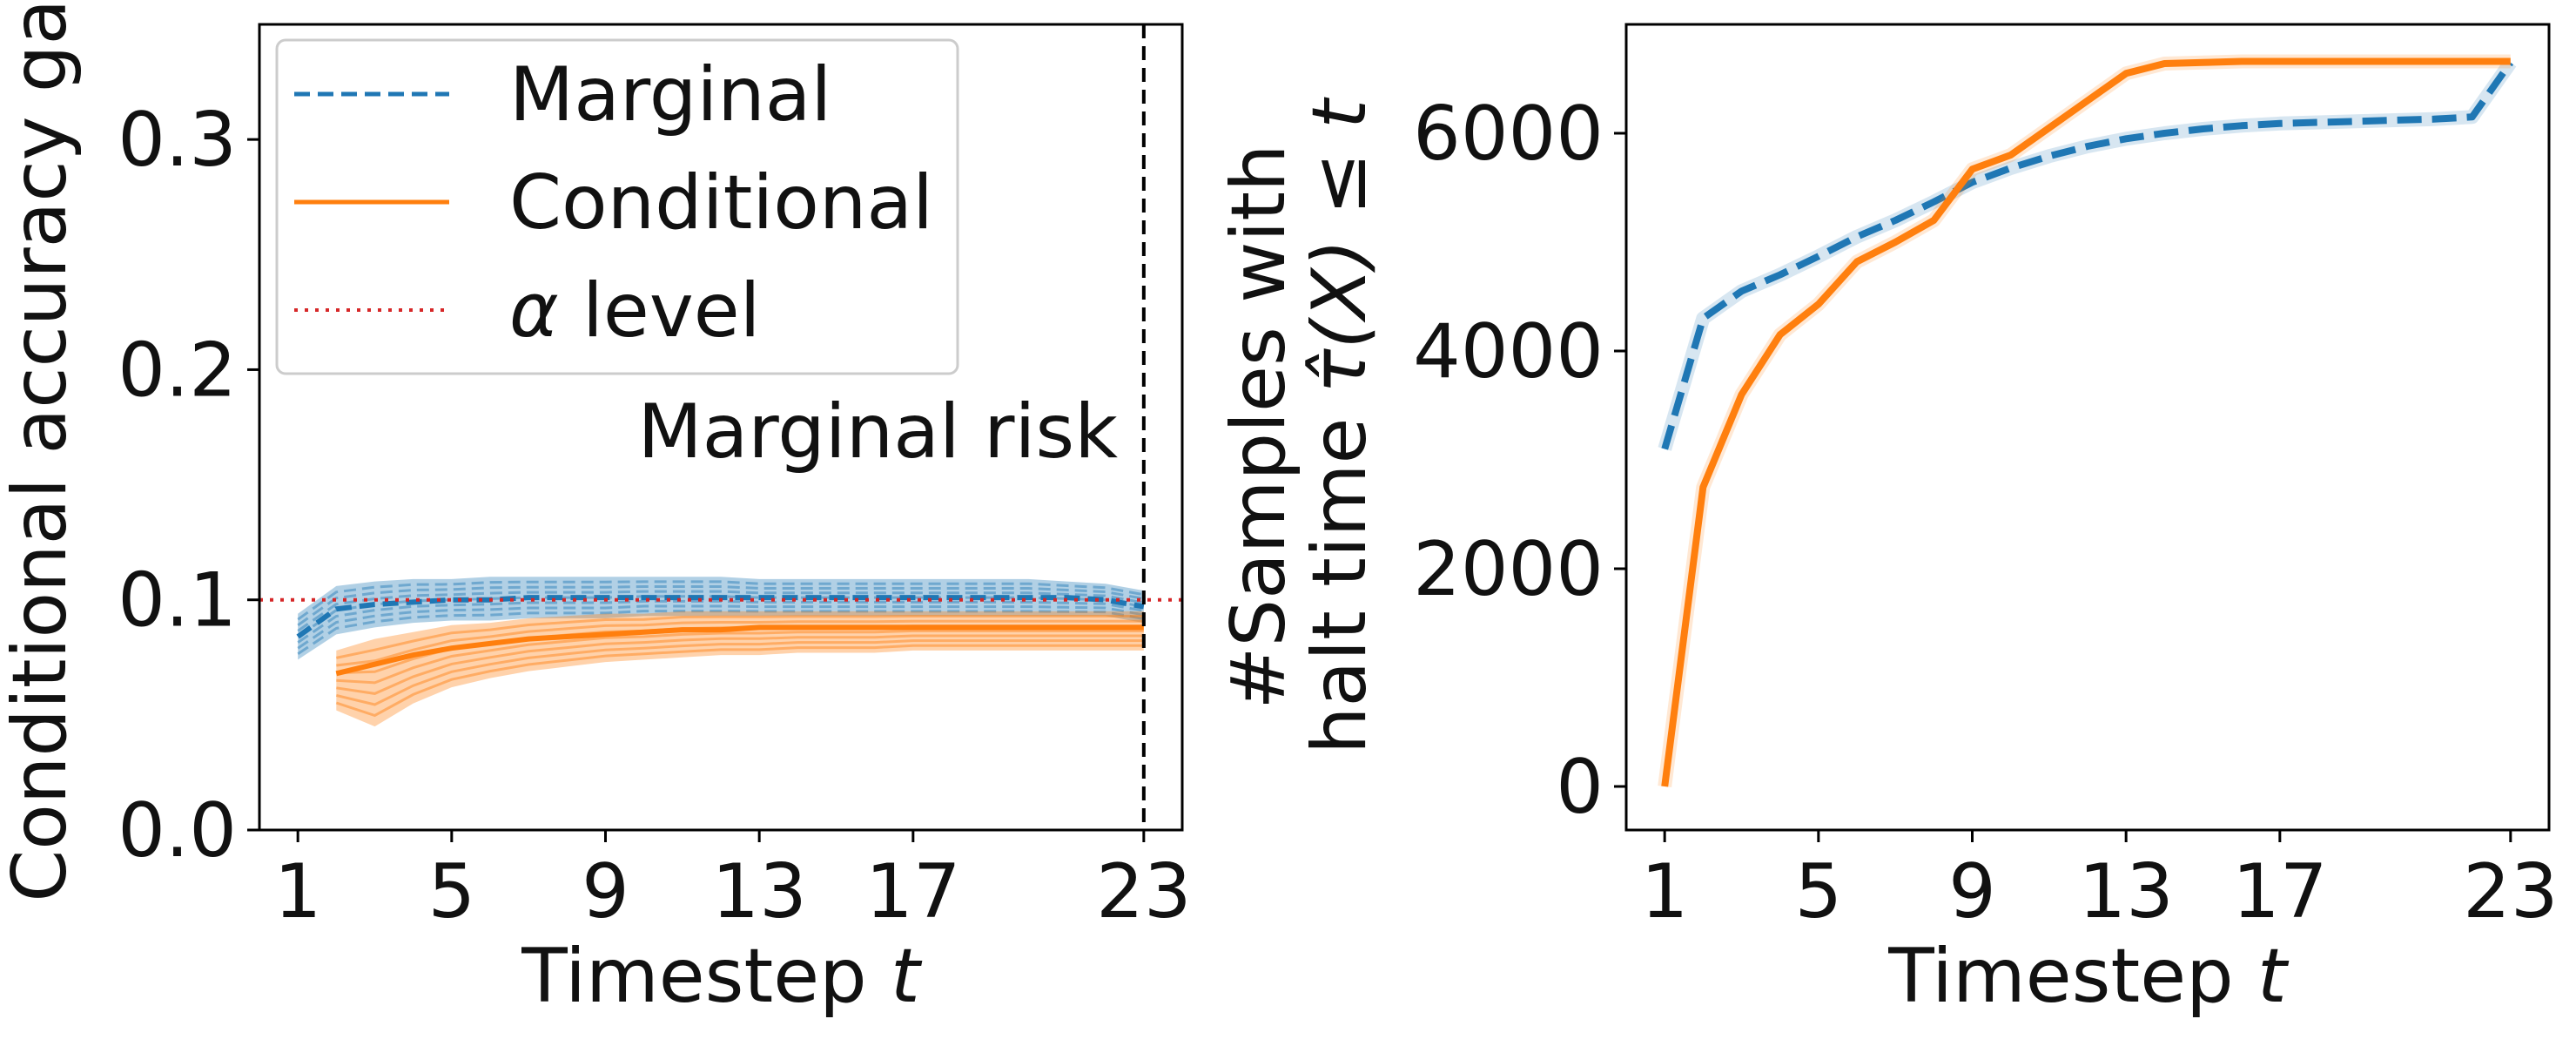  What do you see at coordinates (660, 310) in the screenshot?
I see `legend-alpha-text: level` at bounding box center [660, 310].